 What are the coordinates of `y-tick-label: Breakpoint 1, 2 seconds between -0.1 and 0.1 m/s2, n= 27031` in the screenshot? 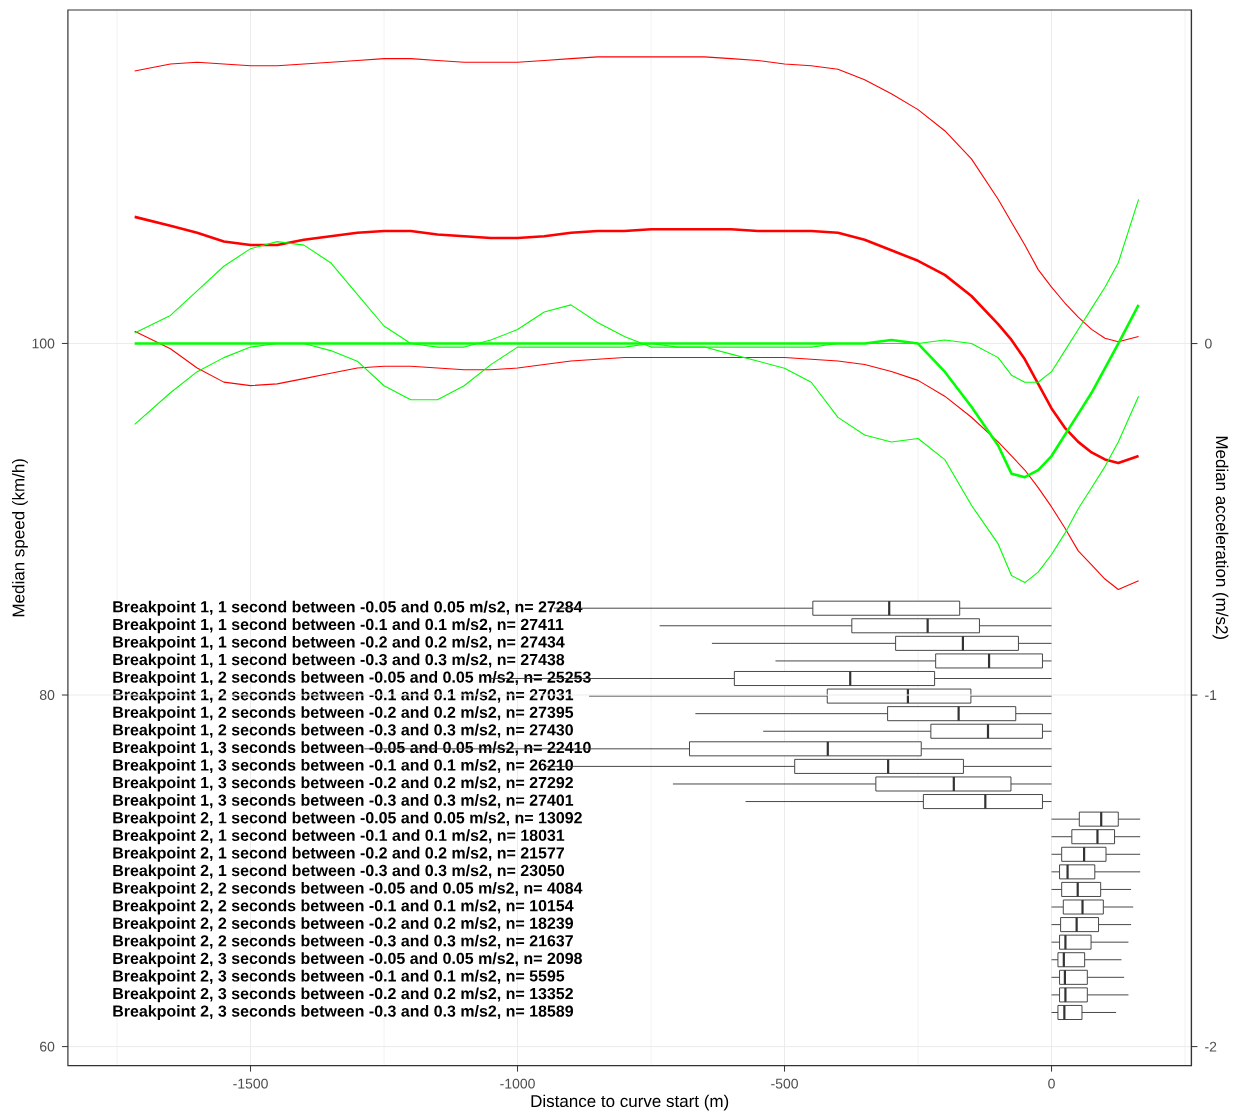 It's located at (343, 696).